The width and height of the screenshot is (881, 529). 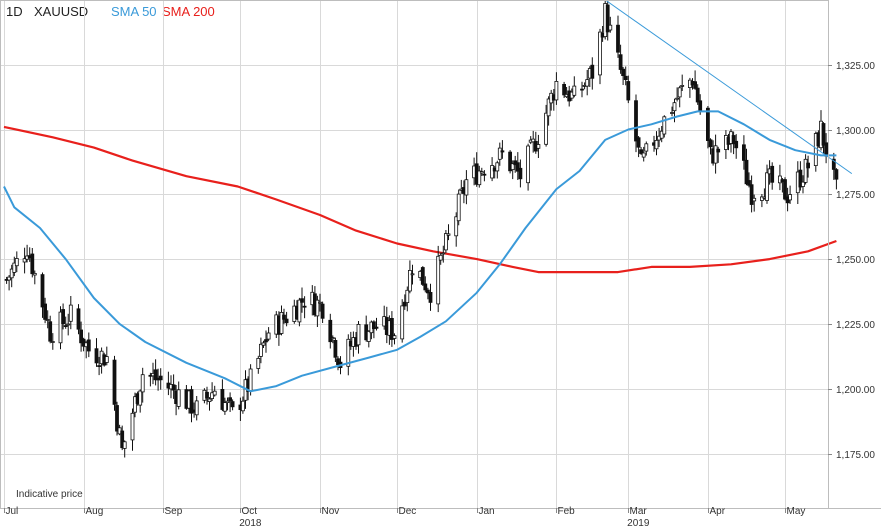 I want to click on y-tick-label: 1,250.00, so click(x=855, y=260).